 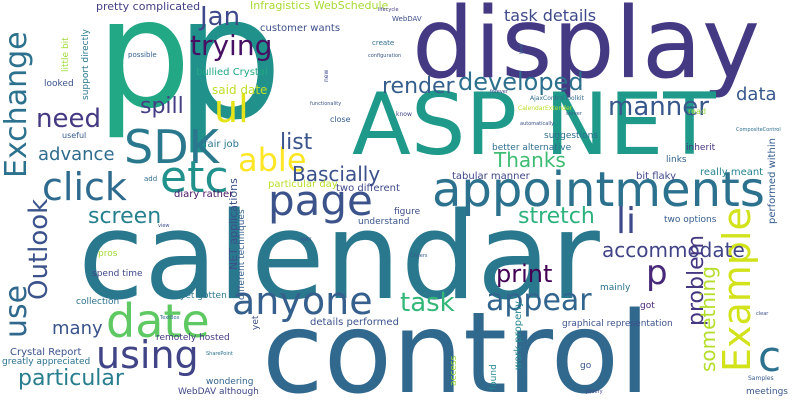 What do you see at coordinates (756, 94) in the screenshot?
I see `word-data: data` at bounding box center [756, 94].